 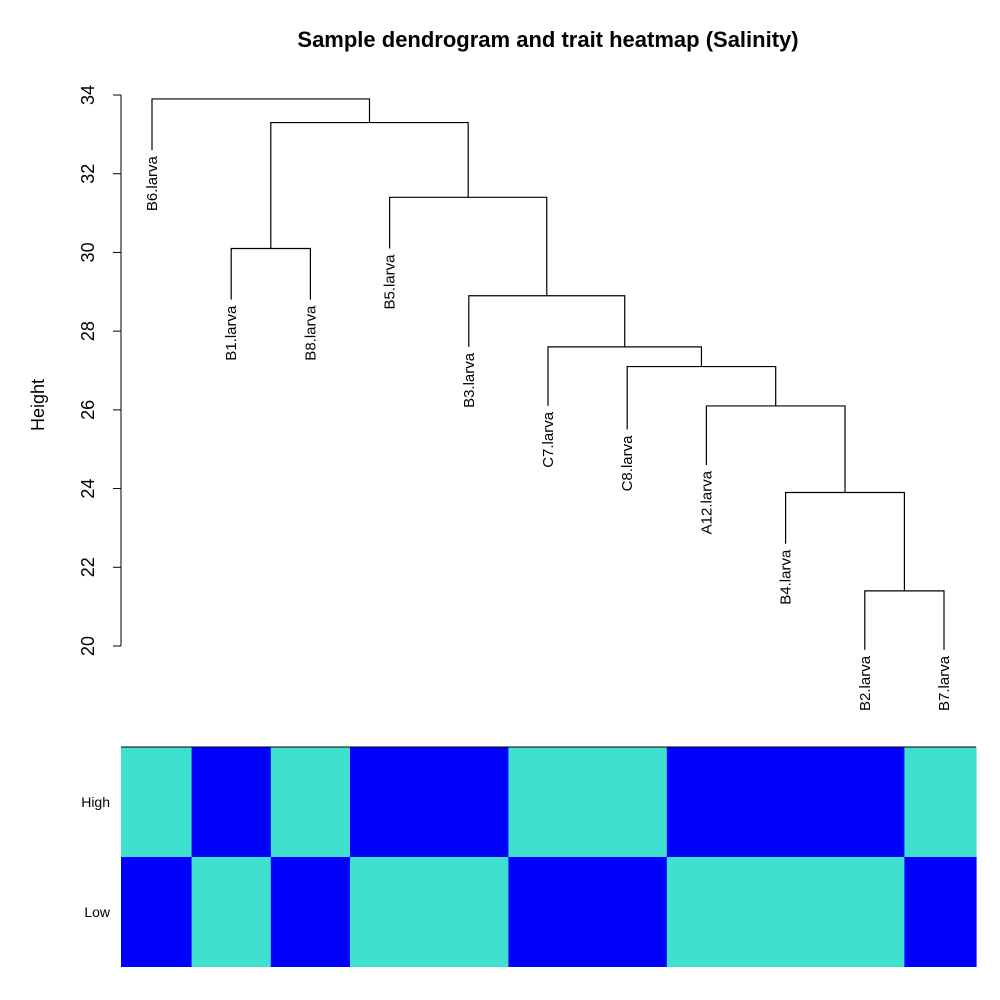 I want to click on leaf-label: B4.larva, so click(x=786, y=577).